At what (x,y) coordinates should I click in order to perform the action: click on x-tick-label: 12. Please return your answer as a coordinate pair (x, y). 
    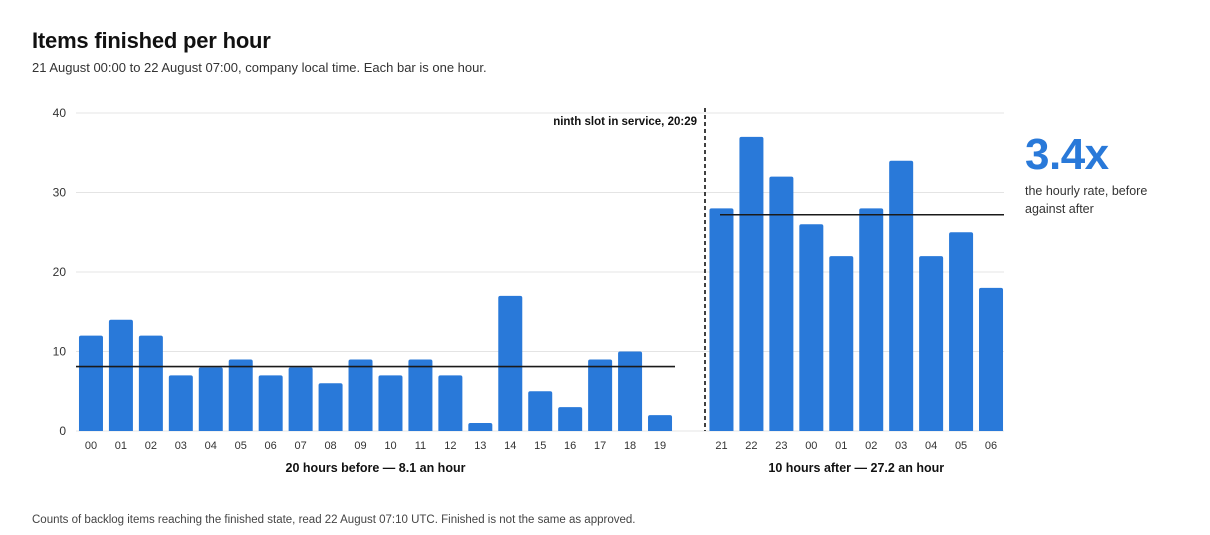
    Looking at the image, I should click on (450, 446).